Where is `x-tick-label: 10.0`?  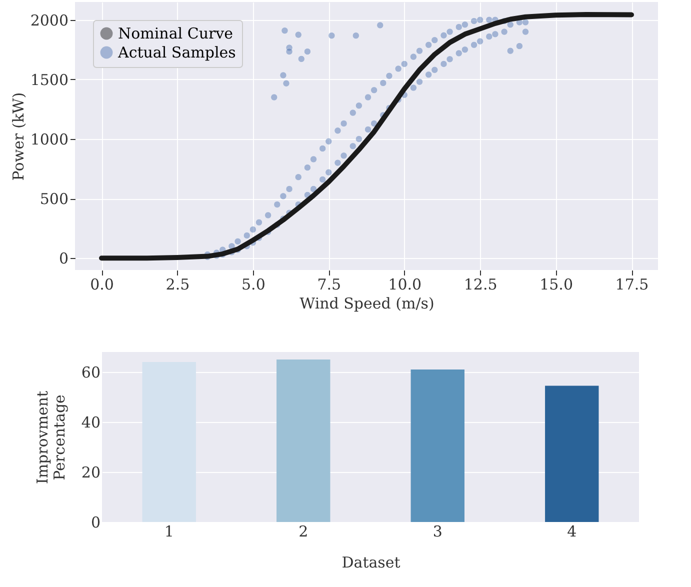
x-tick-label: 10.0 is located at coordinates (405, 285).